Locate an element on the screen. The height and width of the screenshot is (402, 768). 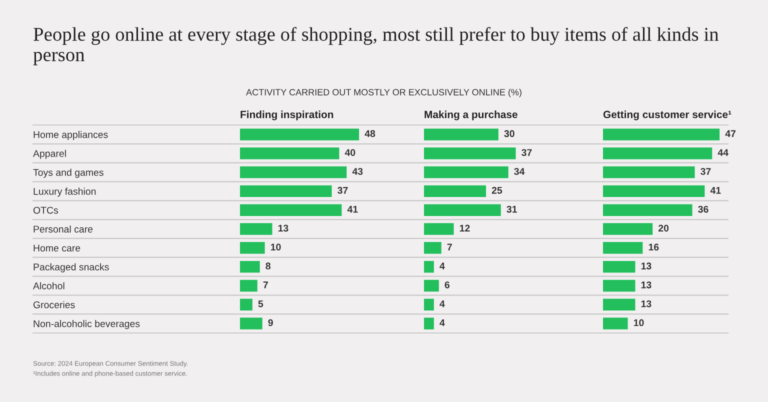
y-tick-label: Non-alcoholic beverages is located at coordinates (87, 325).